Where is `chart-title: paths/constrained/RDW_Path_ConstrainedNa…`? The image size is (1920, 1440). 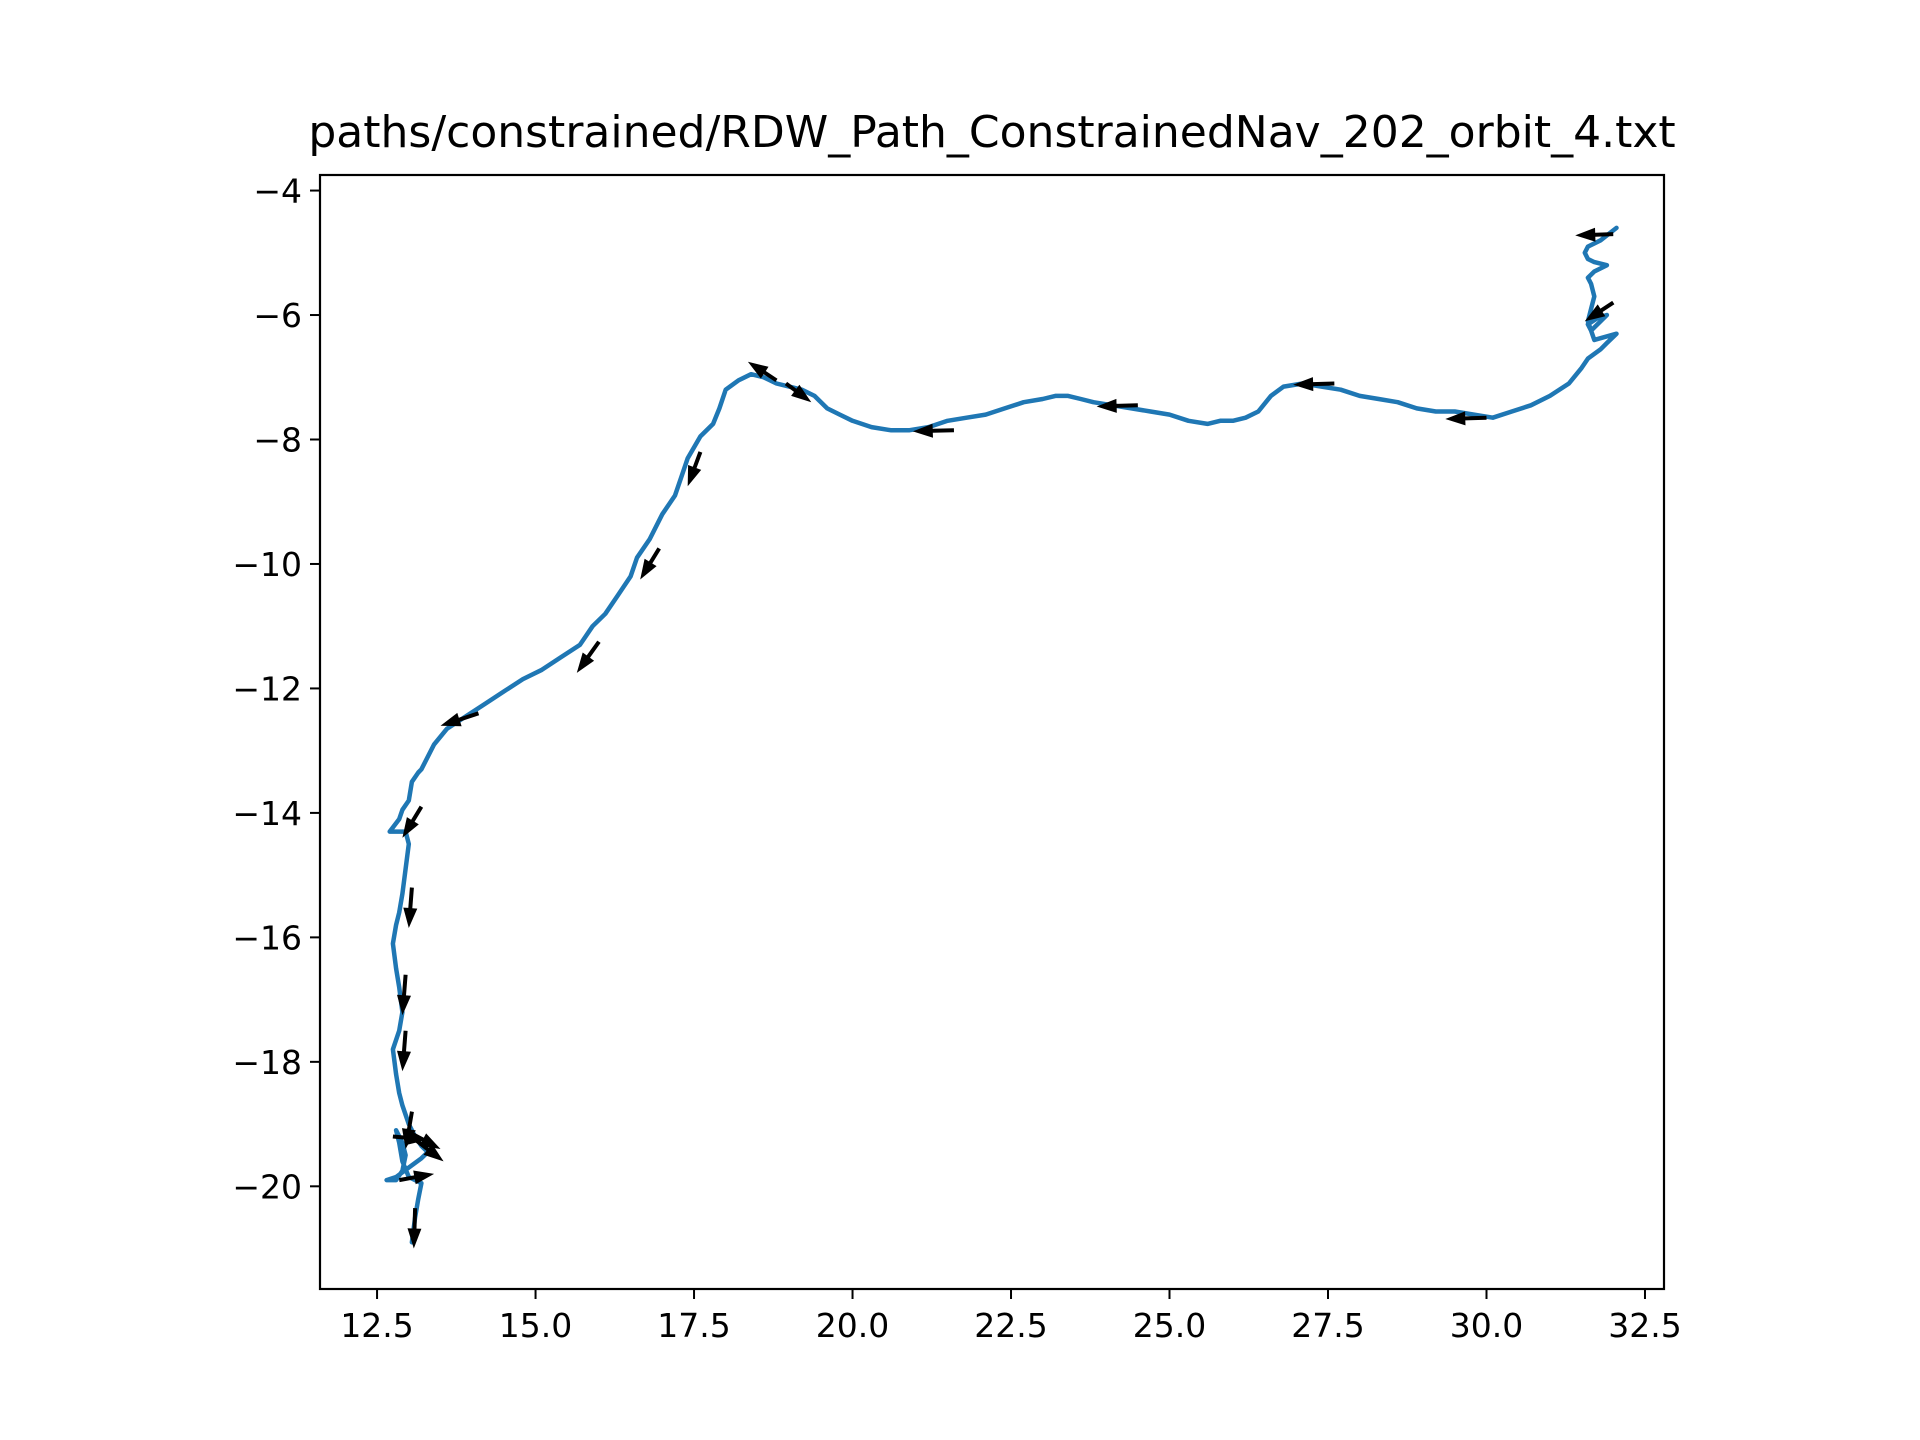 chart-title: paths/constrained/RDW_Path_ConstrainedNa… is located at coordinates (991, 132).